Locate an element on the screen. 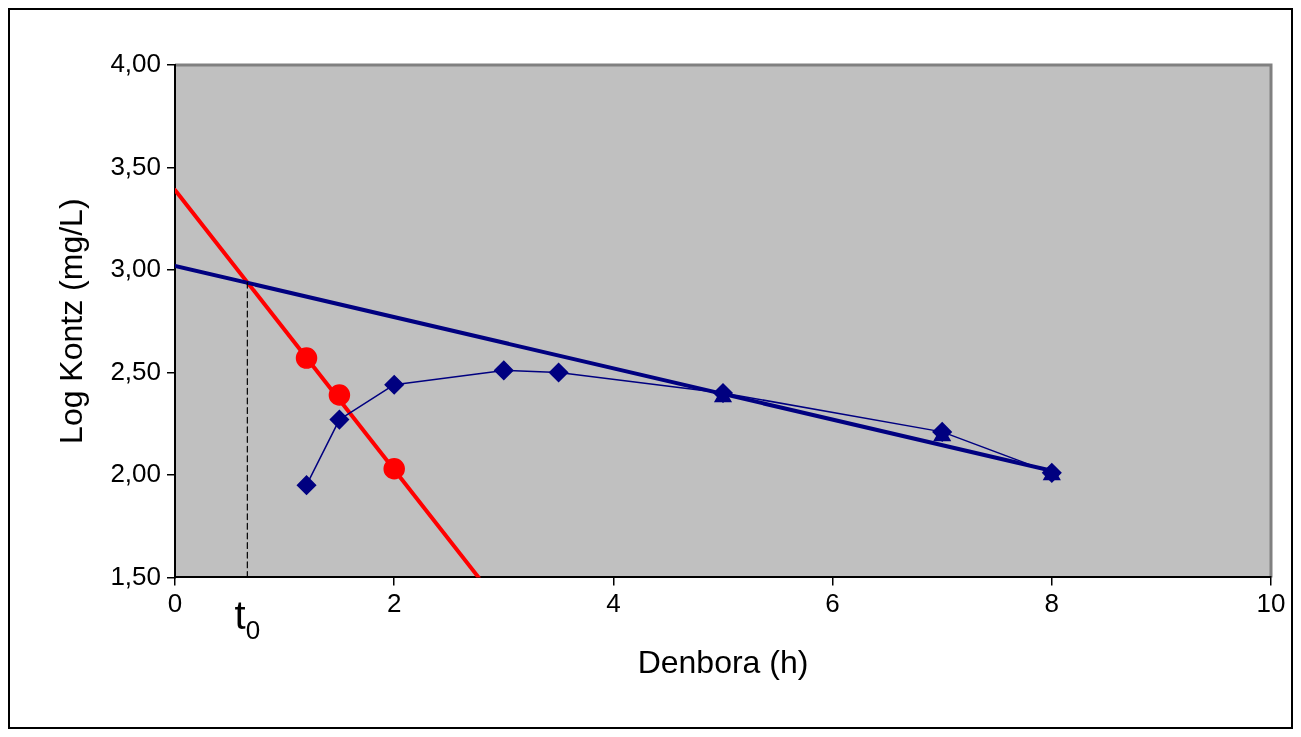  y-axis-title: Log Kontz (mg/L) is located at coordinates (71, 321).